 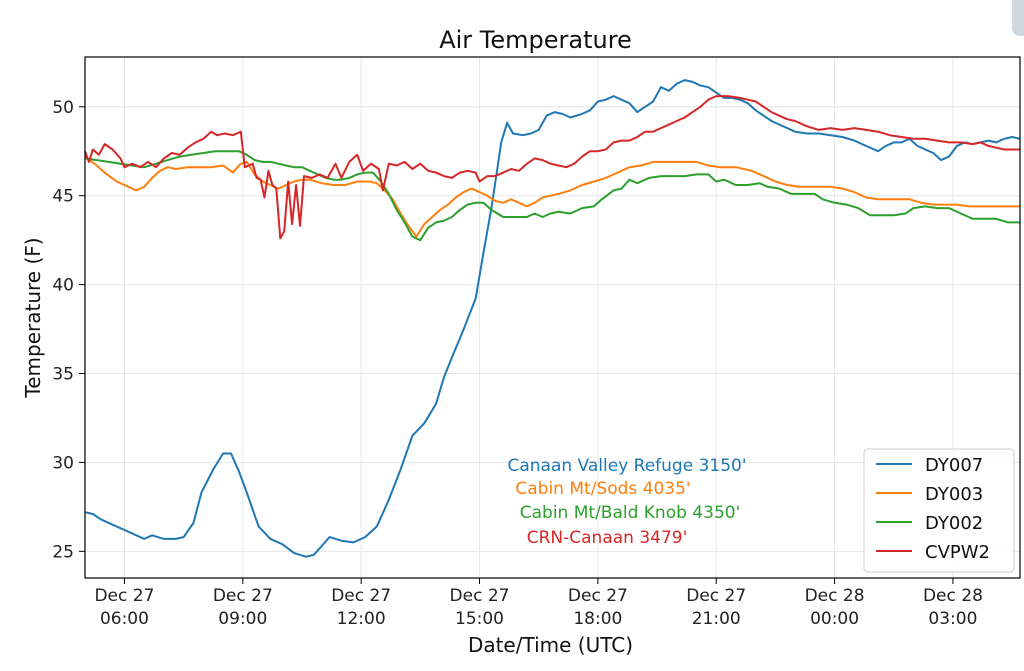 What do you see at coordinates (957, 552) in the screenshot?
I see `legend-label-cvpw2: CVPW2` at bounding box center [957, 552].